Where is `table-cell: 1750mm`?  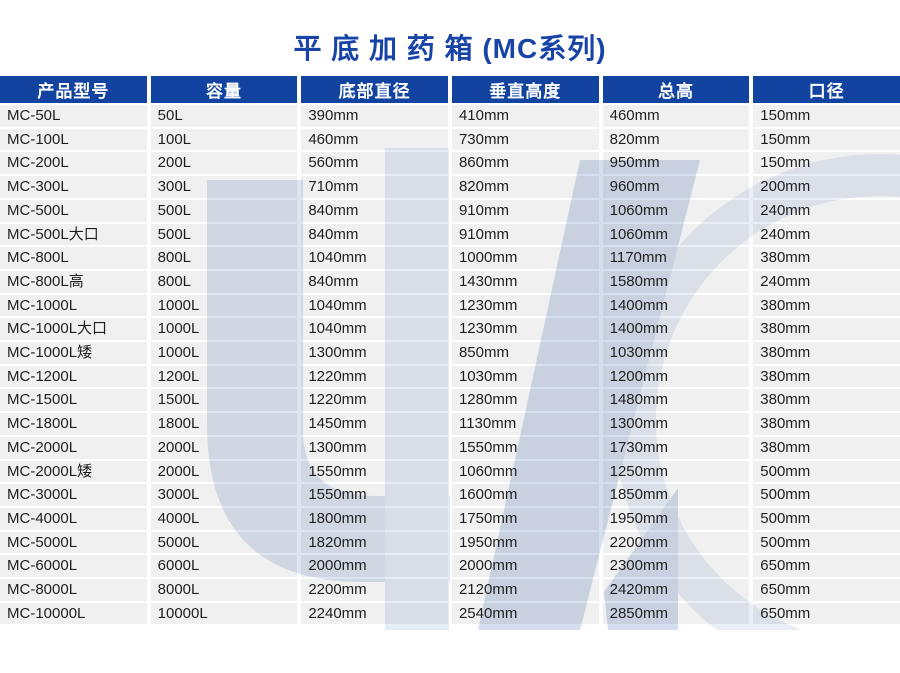
table-cell: 1750mm is located at coordinates (525, 518).